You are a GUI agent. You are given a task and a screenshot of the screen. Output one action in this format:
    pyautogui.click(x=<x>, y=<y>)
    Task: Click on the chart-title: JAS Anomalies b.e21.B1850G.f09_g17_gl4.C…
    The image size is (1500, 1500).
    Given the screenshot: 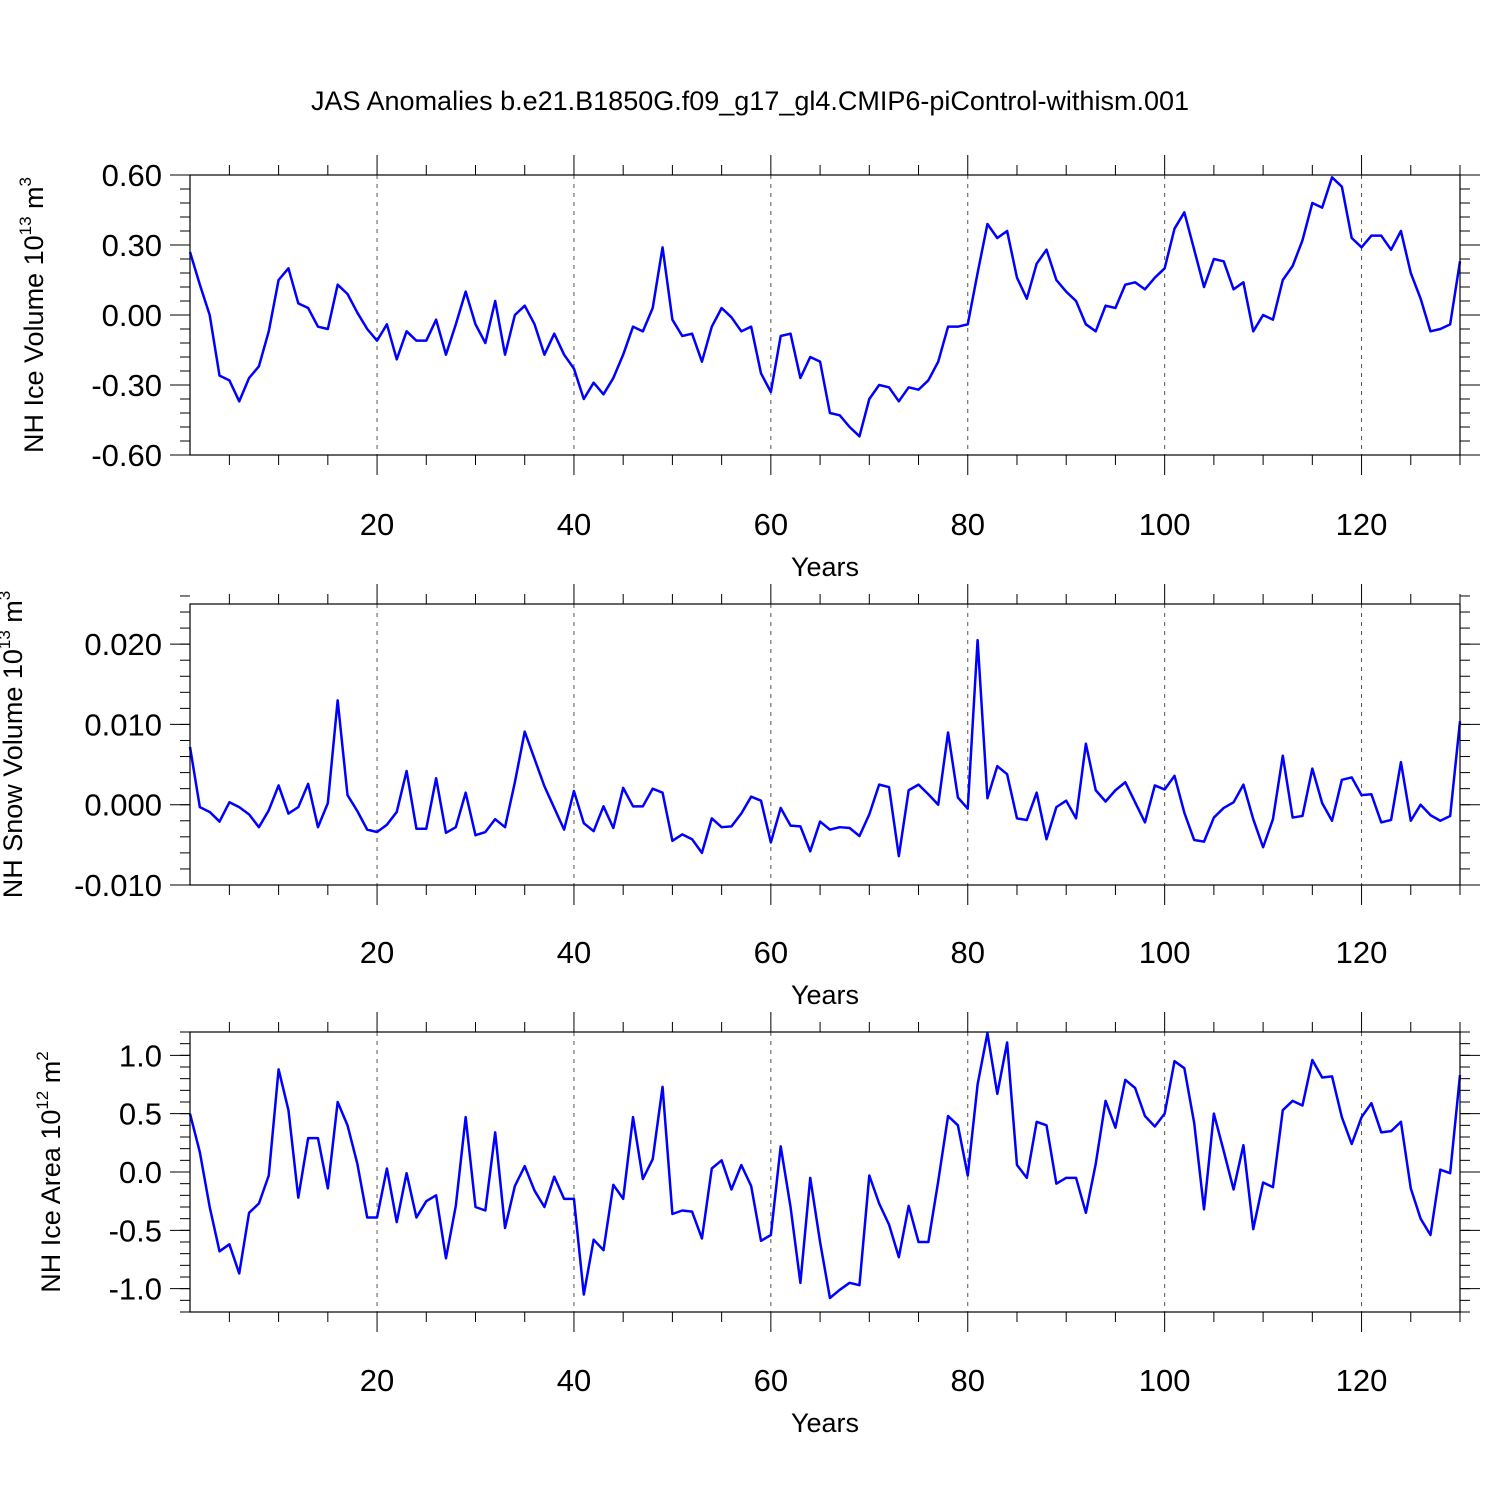 What is the action you would take?
    pyautogui.click(x=750, y=101)
    